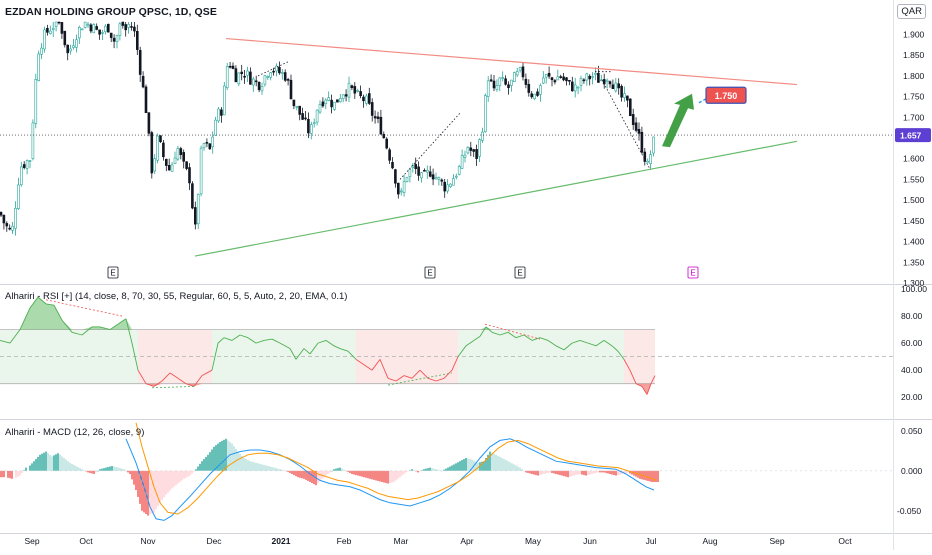 The height and width of the screenshot is (555, 932). What do you see at coordinates (75, 432) in the screenshot?
I see `macd-indicator-label: Alhariri - MACD (12, 26, close, 9)` at bounding box center [75, 432].